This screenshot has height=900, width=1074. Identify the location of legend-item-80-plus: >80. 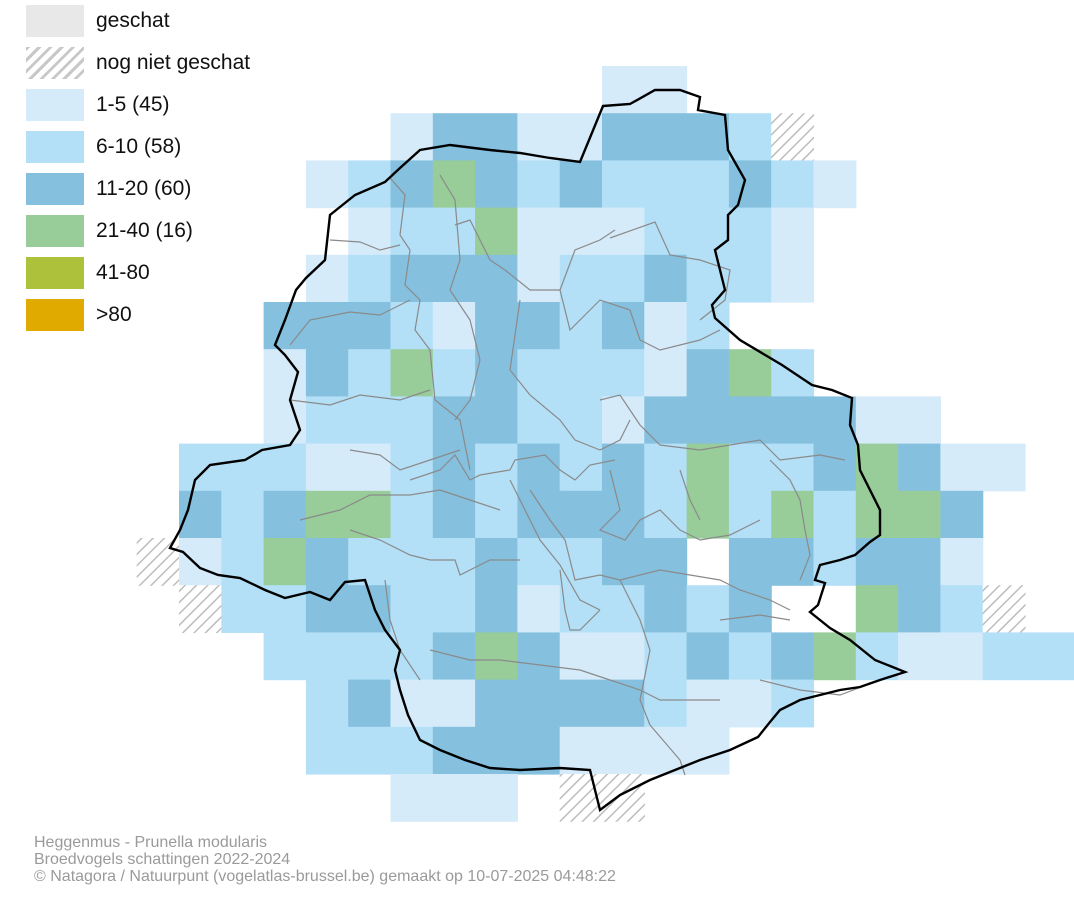
(186, 314).